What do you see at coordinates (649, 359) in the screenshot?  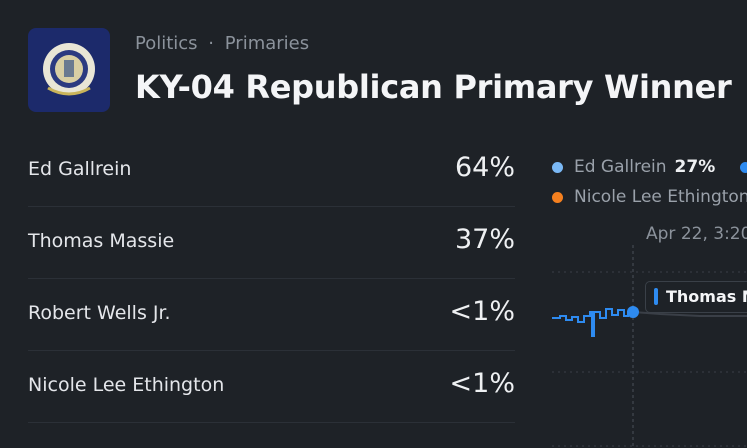 I see `grid` at bounding box center [649, 359].